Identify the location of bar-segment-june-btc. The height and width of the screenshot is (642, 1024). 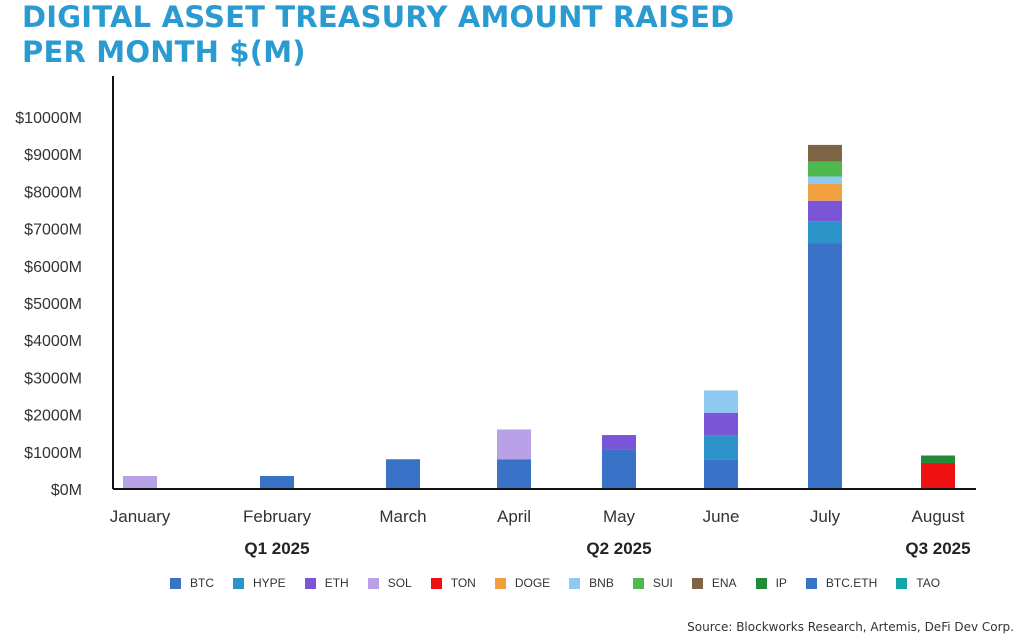
(721, 474).